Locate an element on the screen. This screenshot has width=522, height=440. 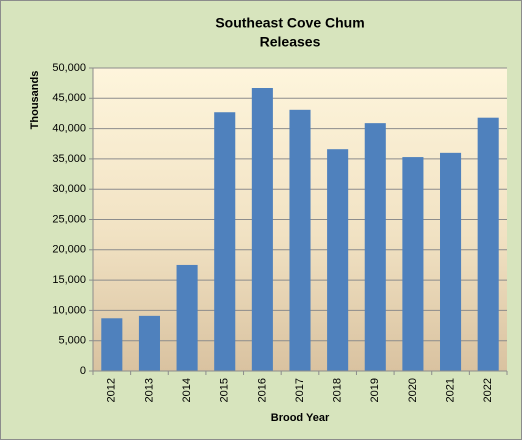
y-tick-label: 20,000 is located at coordinates (69, 250).